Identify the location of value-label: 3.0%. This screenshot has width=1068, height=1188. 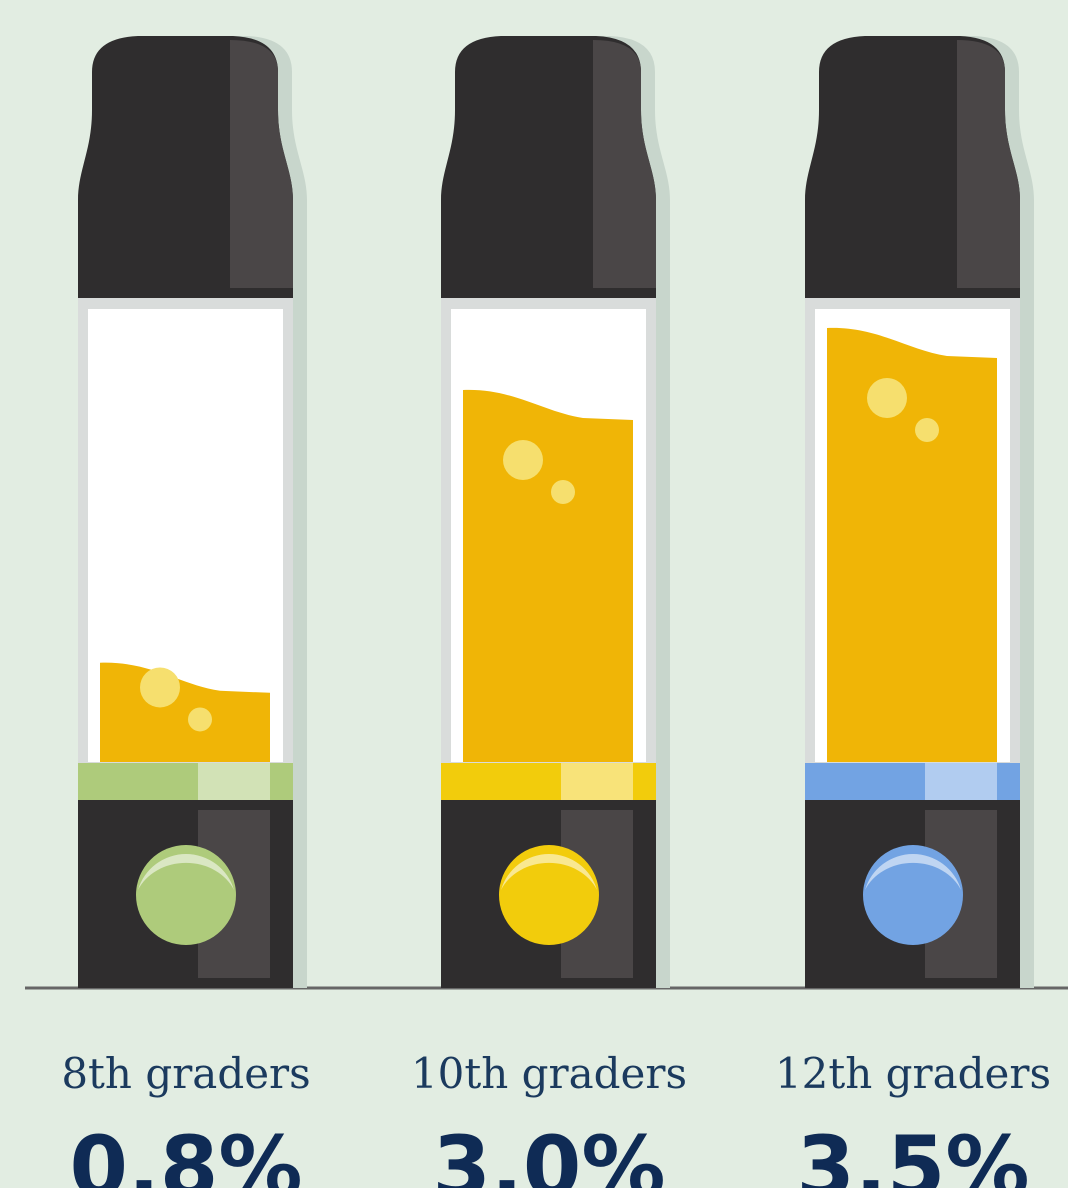
(549, 1153).